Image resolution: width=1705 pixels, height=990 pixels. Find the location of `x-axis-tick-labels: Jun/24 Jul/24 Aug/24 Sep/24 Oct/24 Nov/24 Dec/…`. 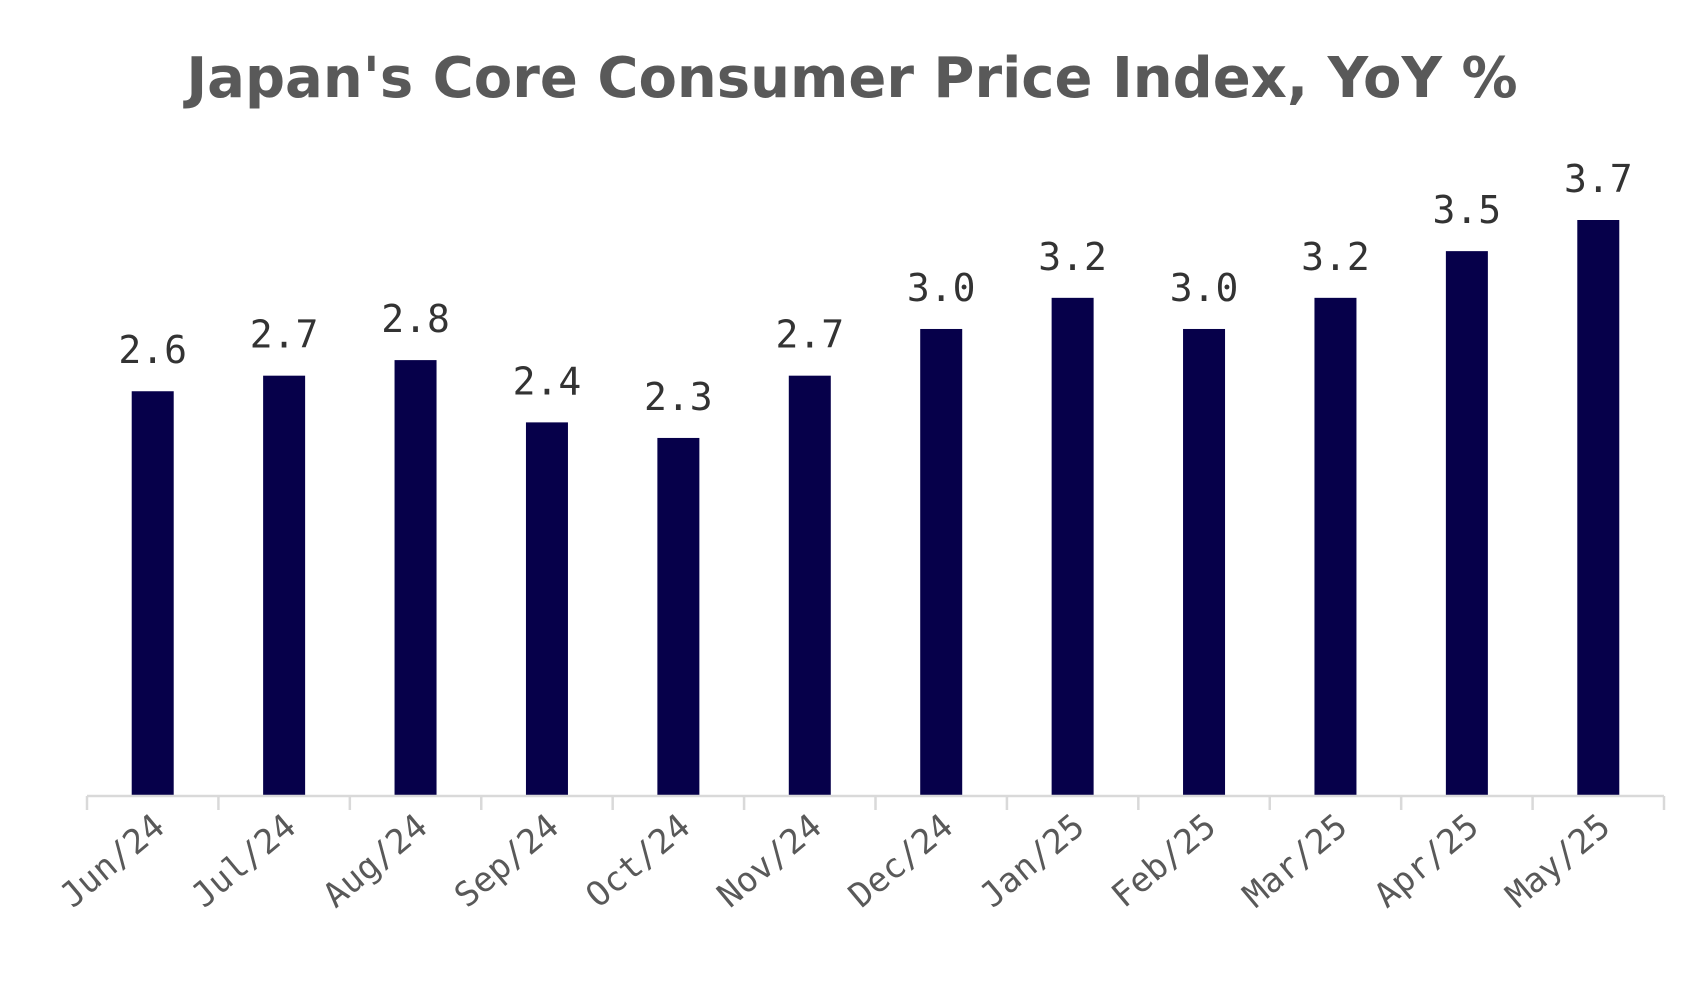

x-axis-tick-labels: Jun/24 Jul/24 Aug/24 Sep/24 Oct/24 Nov/24 Dec/… is located at coordinates (835, 861).